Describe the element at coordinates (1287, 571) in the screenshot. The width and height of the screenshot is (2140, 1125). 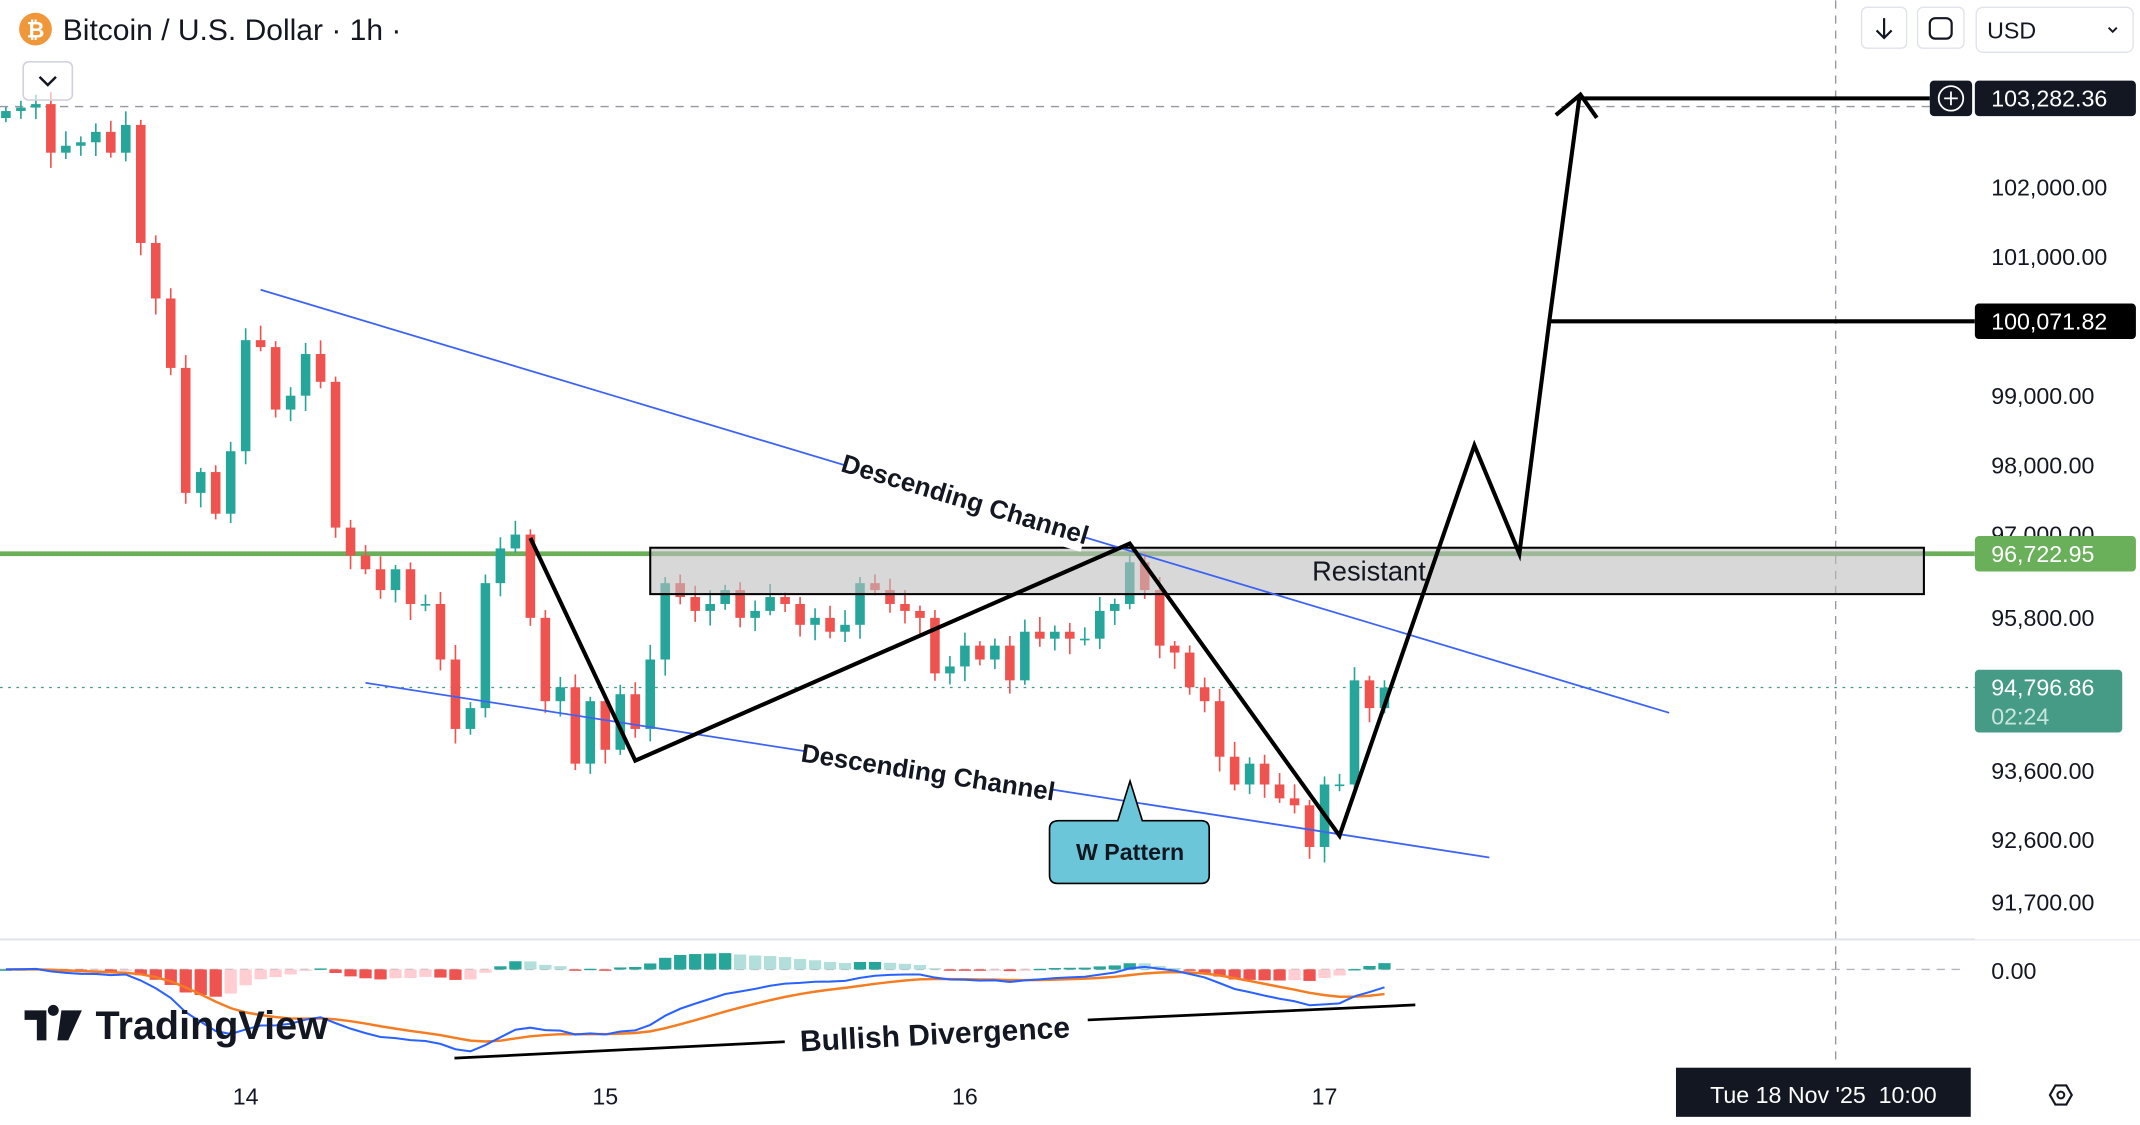
I see `resistance-zone` at that location.